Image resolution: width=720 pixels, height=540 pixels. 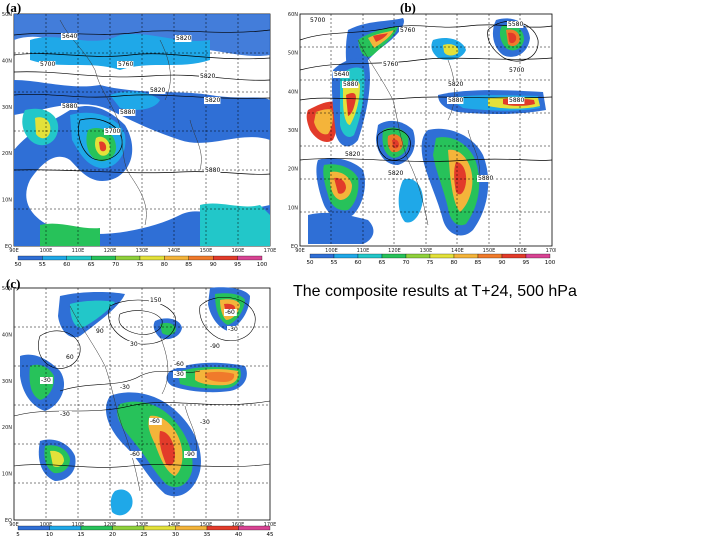 I want to click on lon-tick-label: 150E, so click(x=206, y=251).